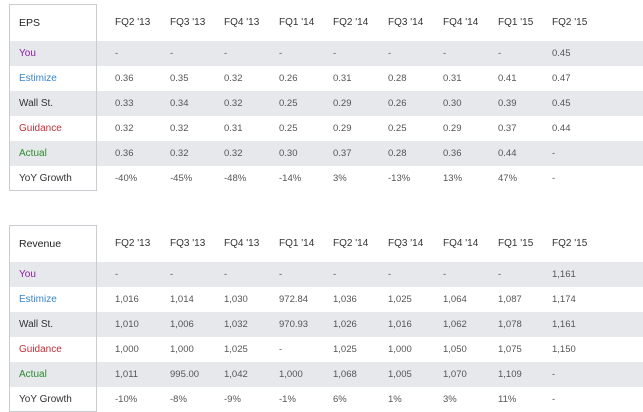 The height and width of the screenshot is (412, 643). What do you see at coordinates (453, 178) in the screenshot?
I see `value-cell: 13%` at bounding box center [453, 178].